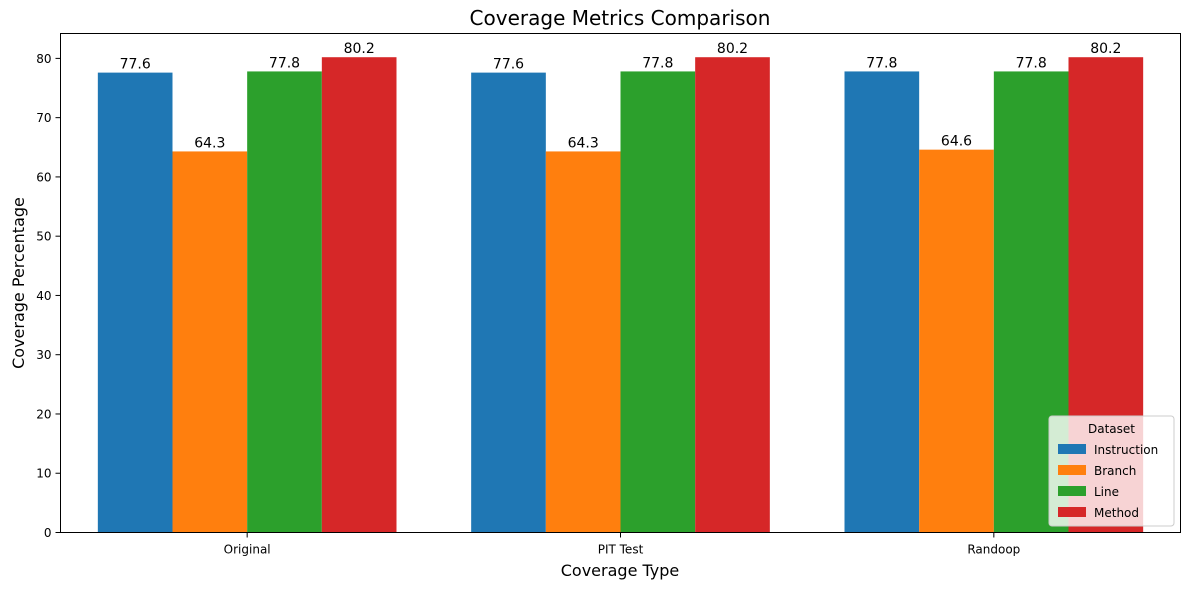 This screenshot has height=590, width=1189. What do you see at coordinates (657, 63) in the screenshot?
I see `bar-value-label-line-pit-test: 77.8` at bounding box center [657, 63].